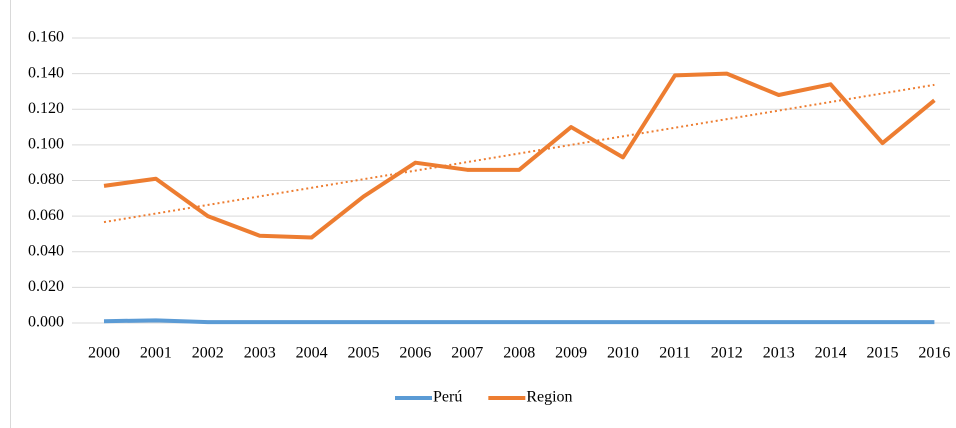  I want to click on x-tick-label: 2016, so click(934, 353).